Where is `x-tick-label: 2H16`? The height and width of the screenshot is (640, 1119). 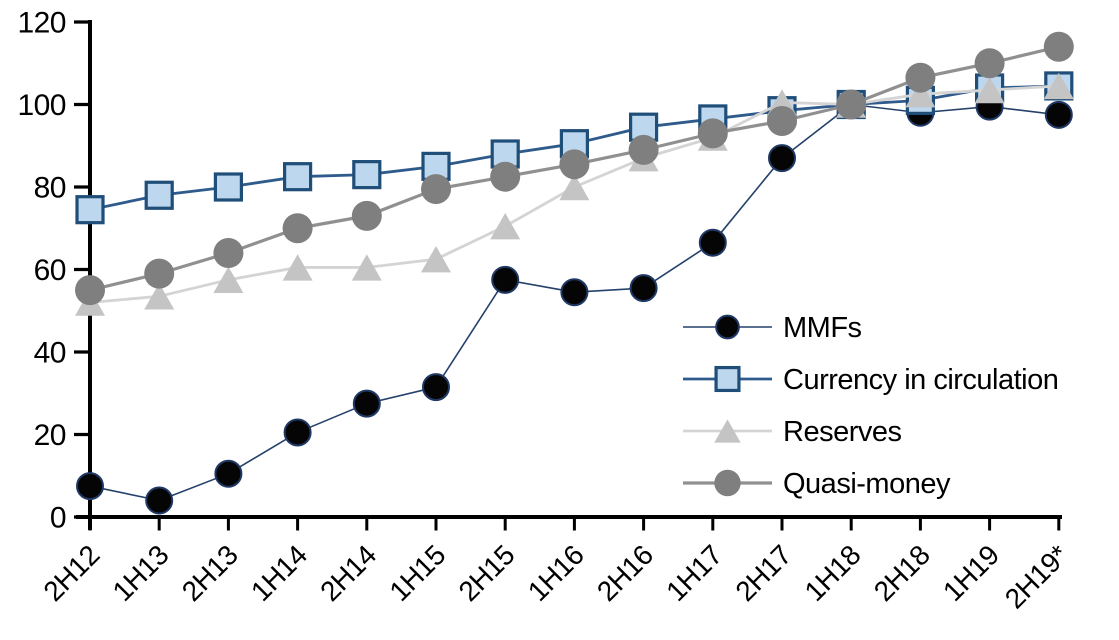
x-tick-label: 2H16 is located at coordinates (625, 573).